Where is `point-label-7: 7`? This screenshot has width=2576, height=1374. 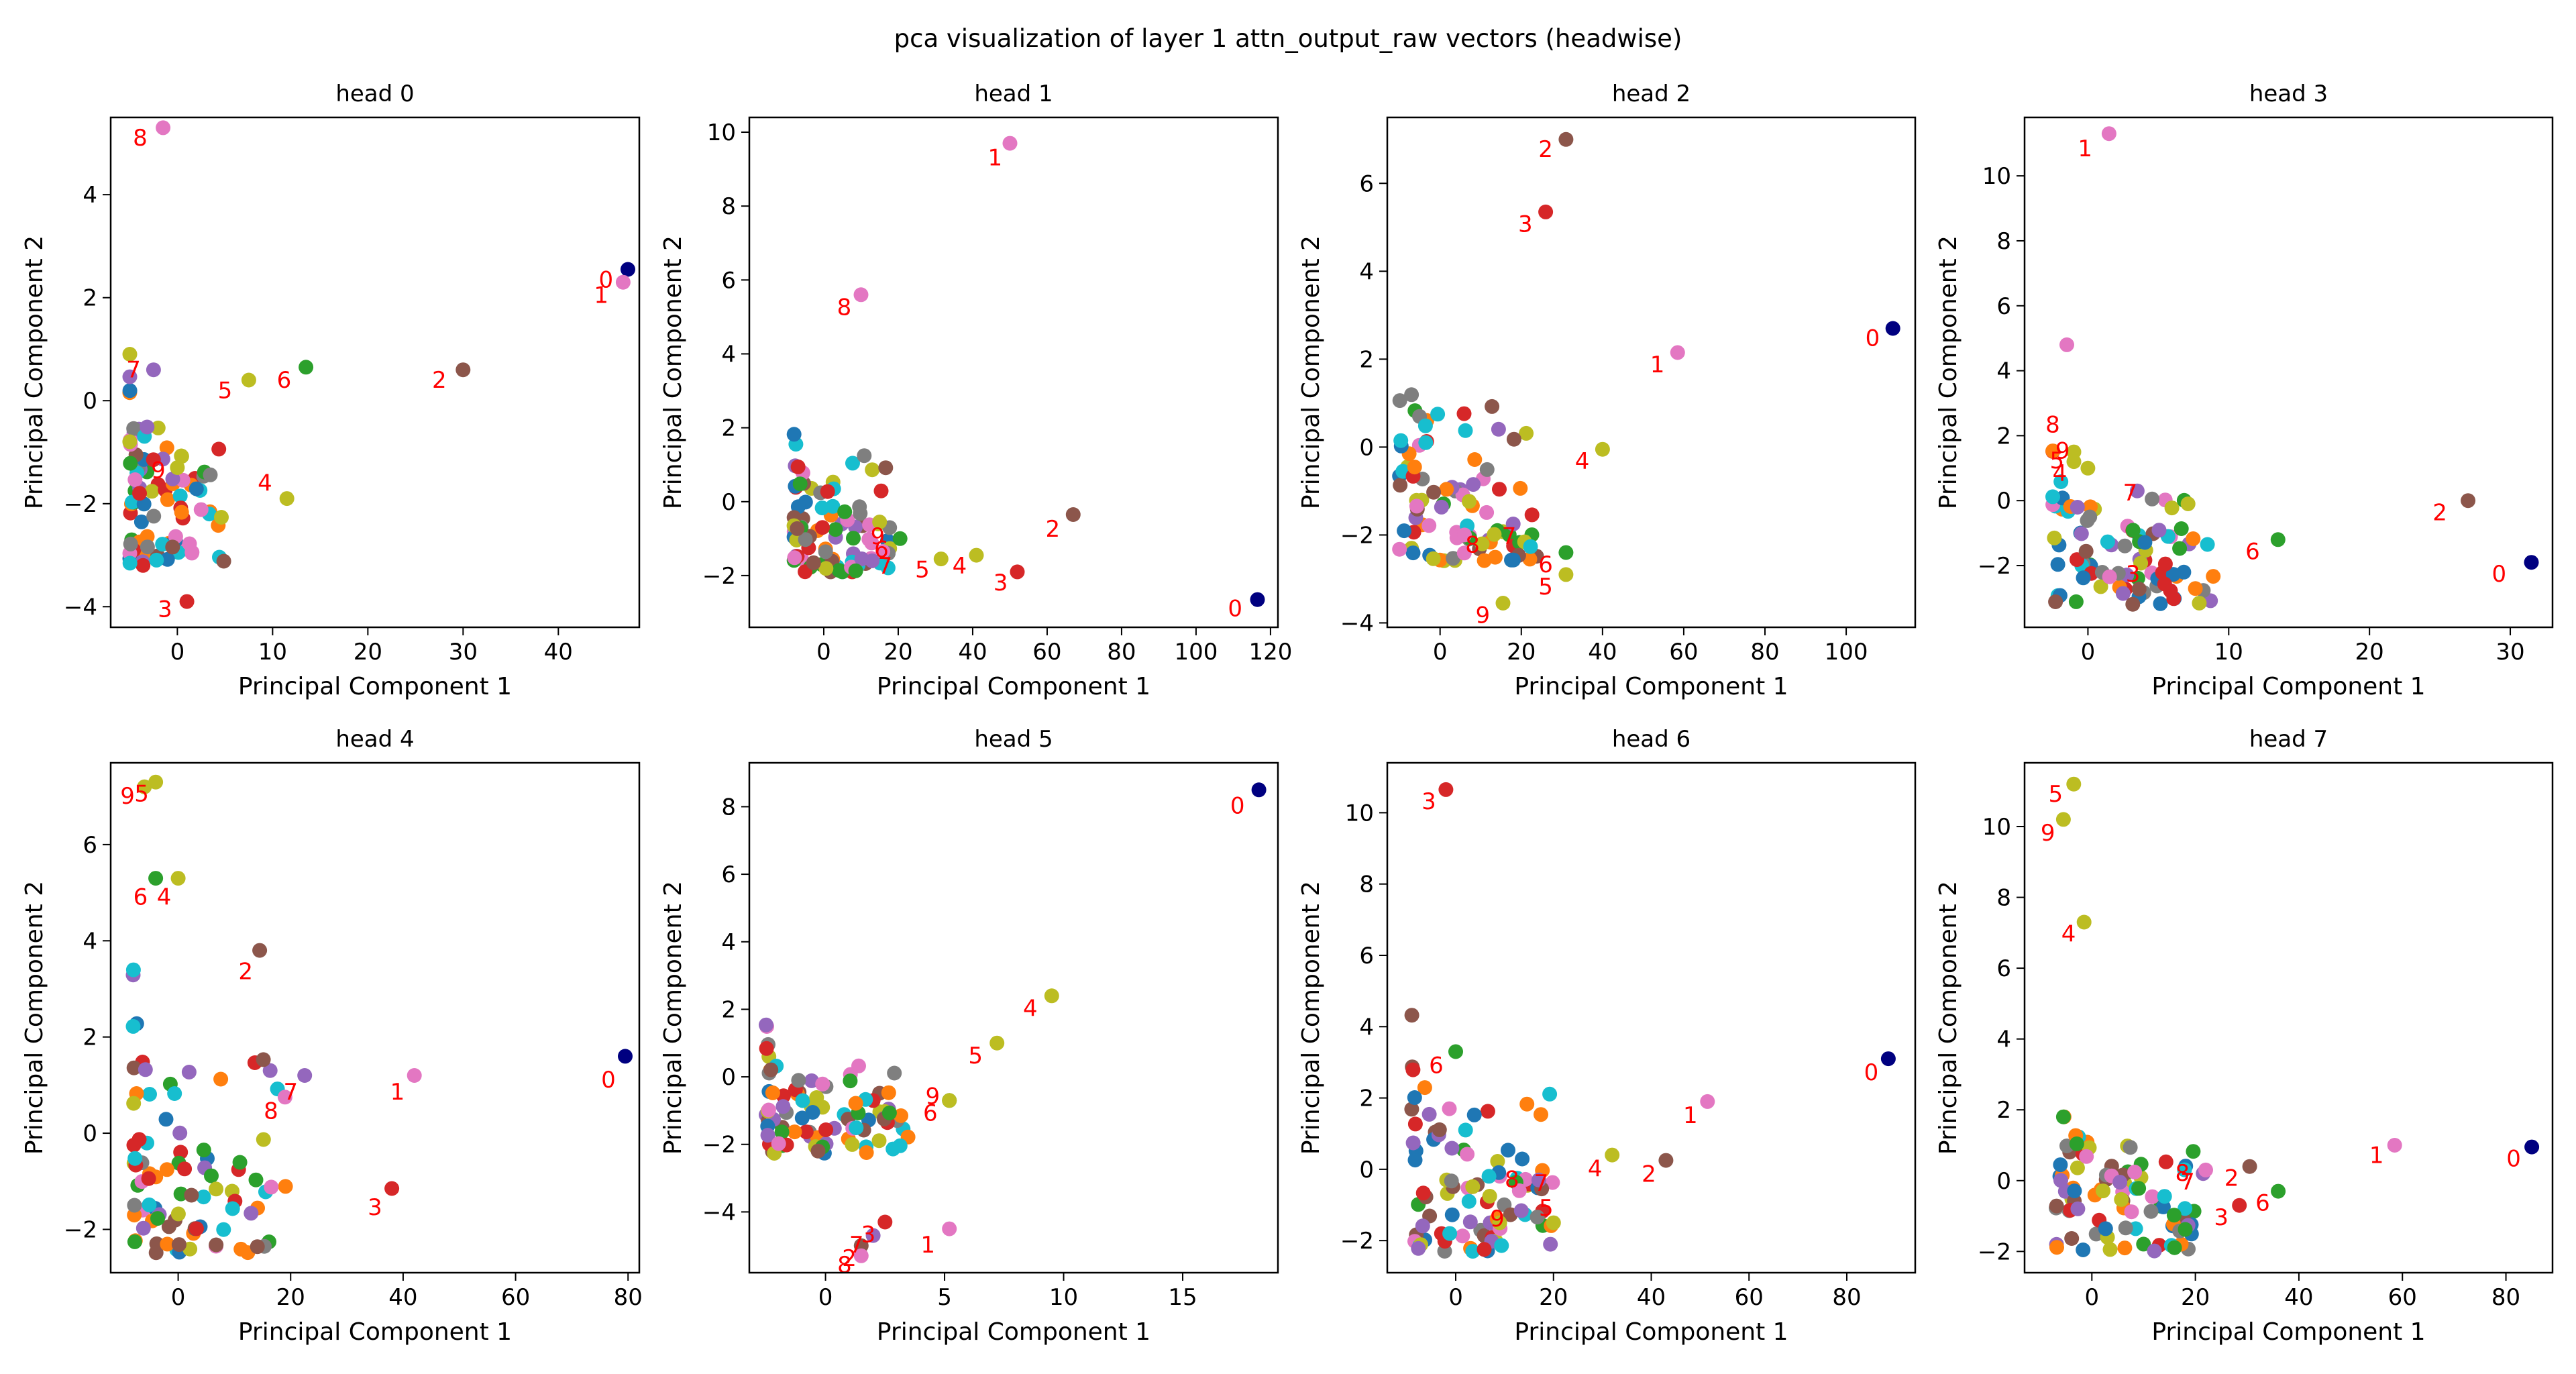
point-label-7: 7 is located at coordinates (856, 1245).